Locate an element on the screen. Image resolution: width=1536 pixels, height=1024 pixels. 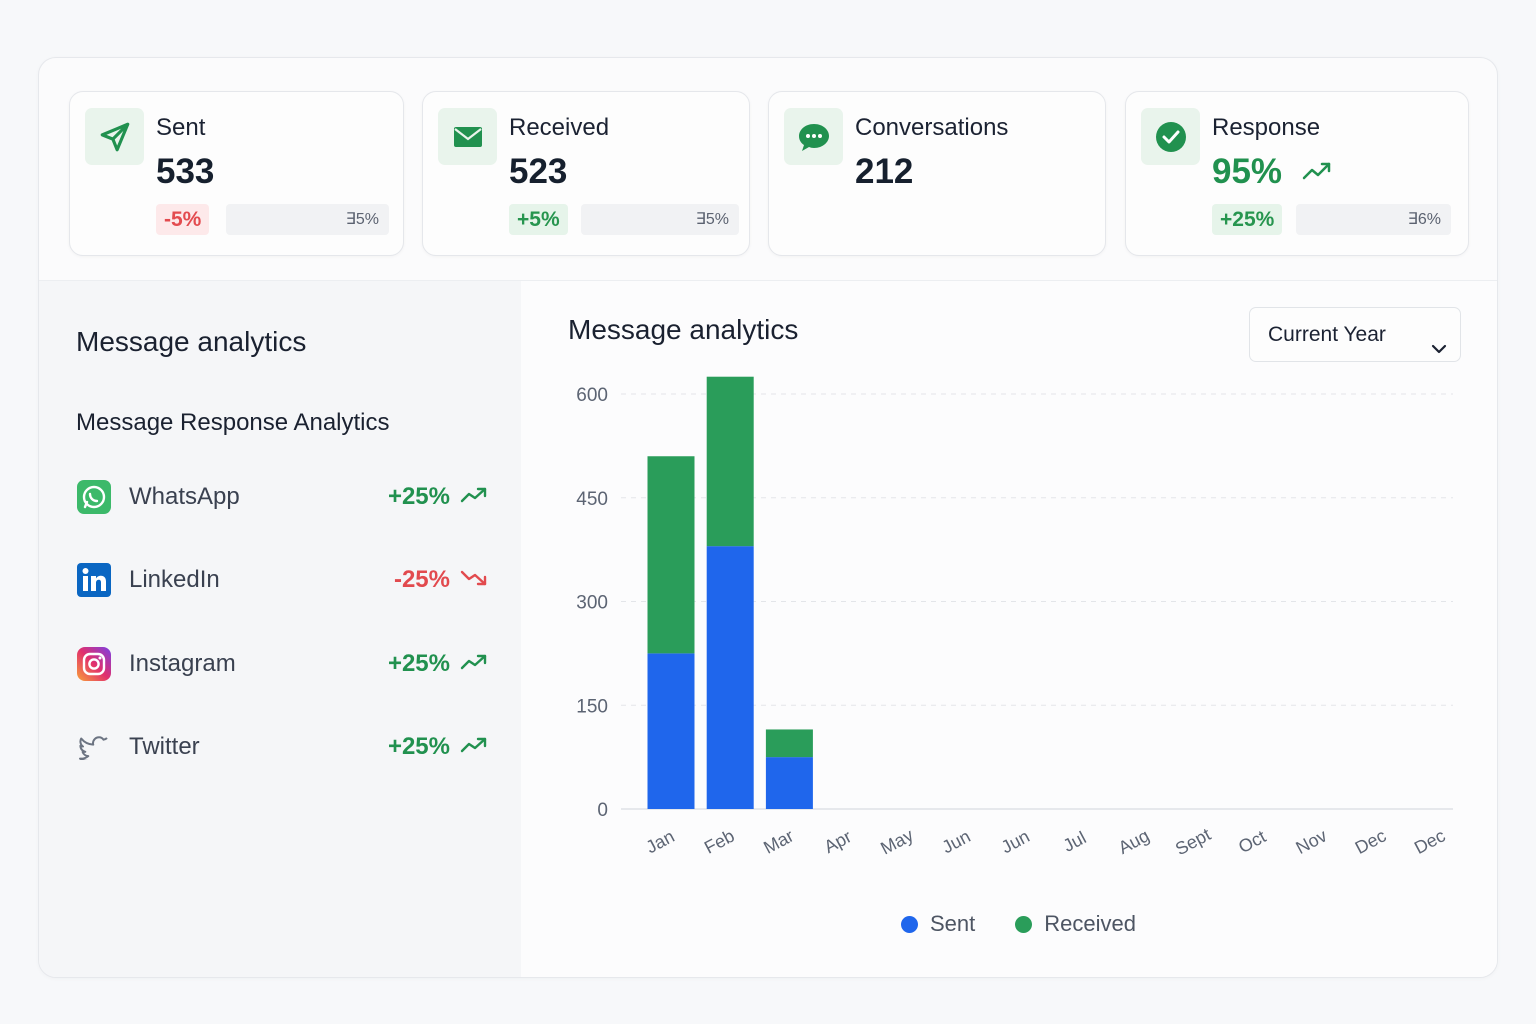
stat-value: 533 is located at coordinates (185, 171).